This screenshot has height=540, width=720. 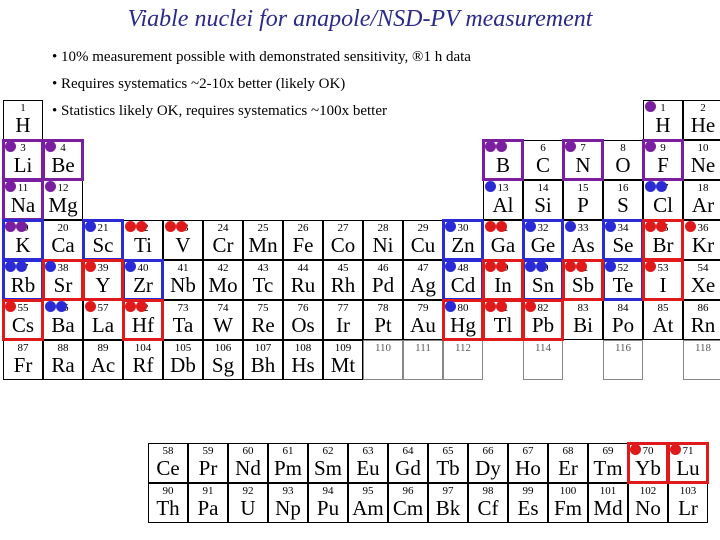 What do you see at coordinates (583, 200) in the screenshot?
I see `element-cell-p: 15 P` at bounding box center [583, 200].